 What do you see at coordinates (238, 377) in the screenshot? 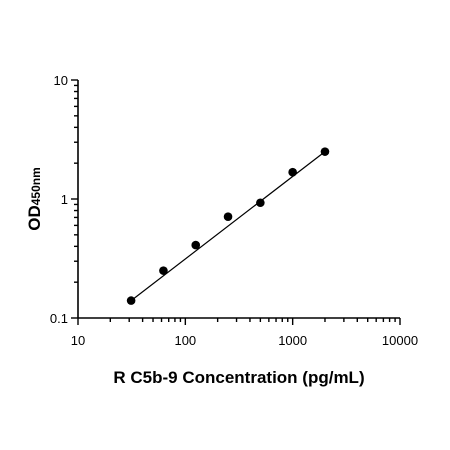
I see `x-axis-label: R C5b-9 Concentration (pg/mL)` at bounding box center [238, 377].